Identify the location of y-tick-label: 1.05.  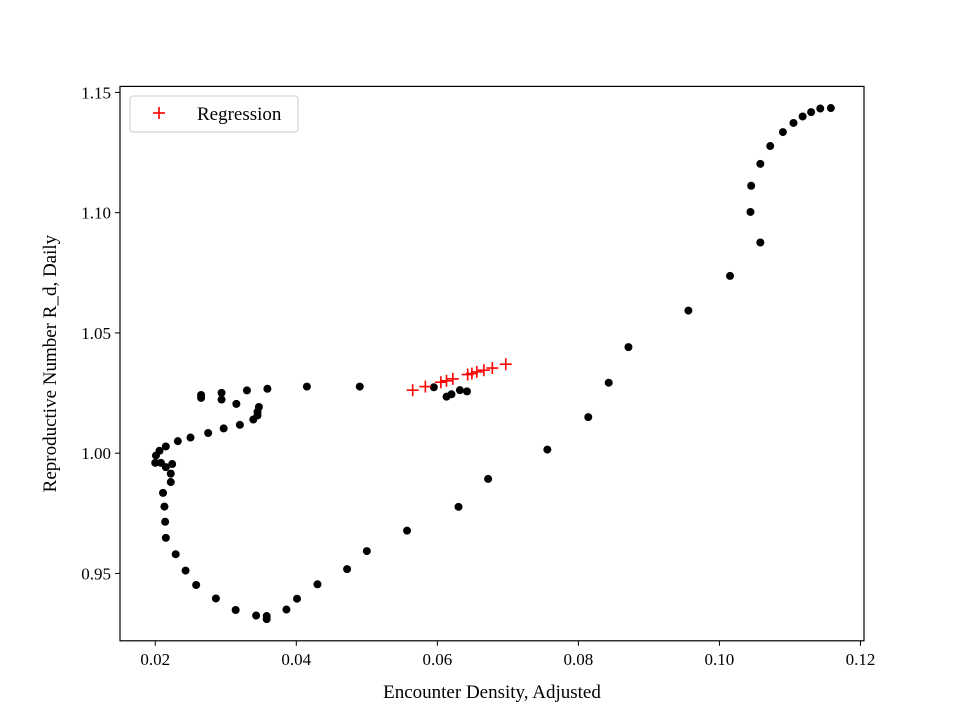
(96, 333).